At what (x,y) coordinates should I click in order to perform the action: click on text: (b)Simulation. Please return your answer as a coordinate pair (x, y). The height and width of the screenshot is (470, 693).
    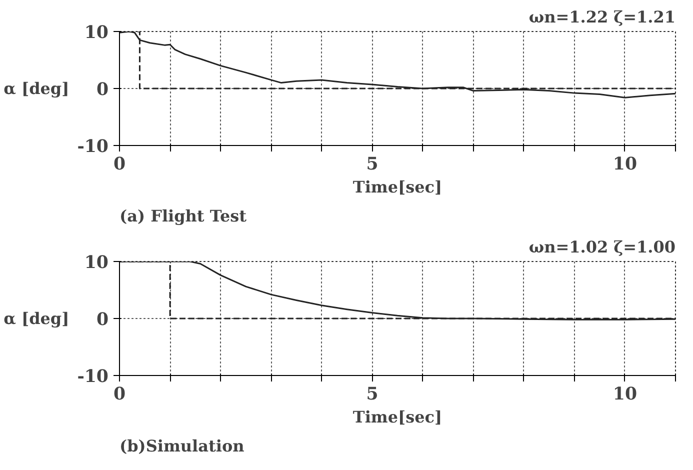
    Looking at the image, I should click on (182, 446).